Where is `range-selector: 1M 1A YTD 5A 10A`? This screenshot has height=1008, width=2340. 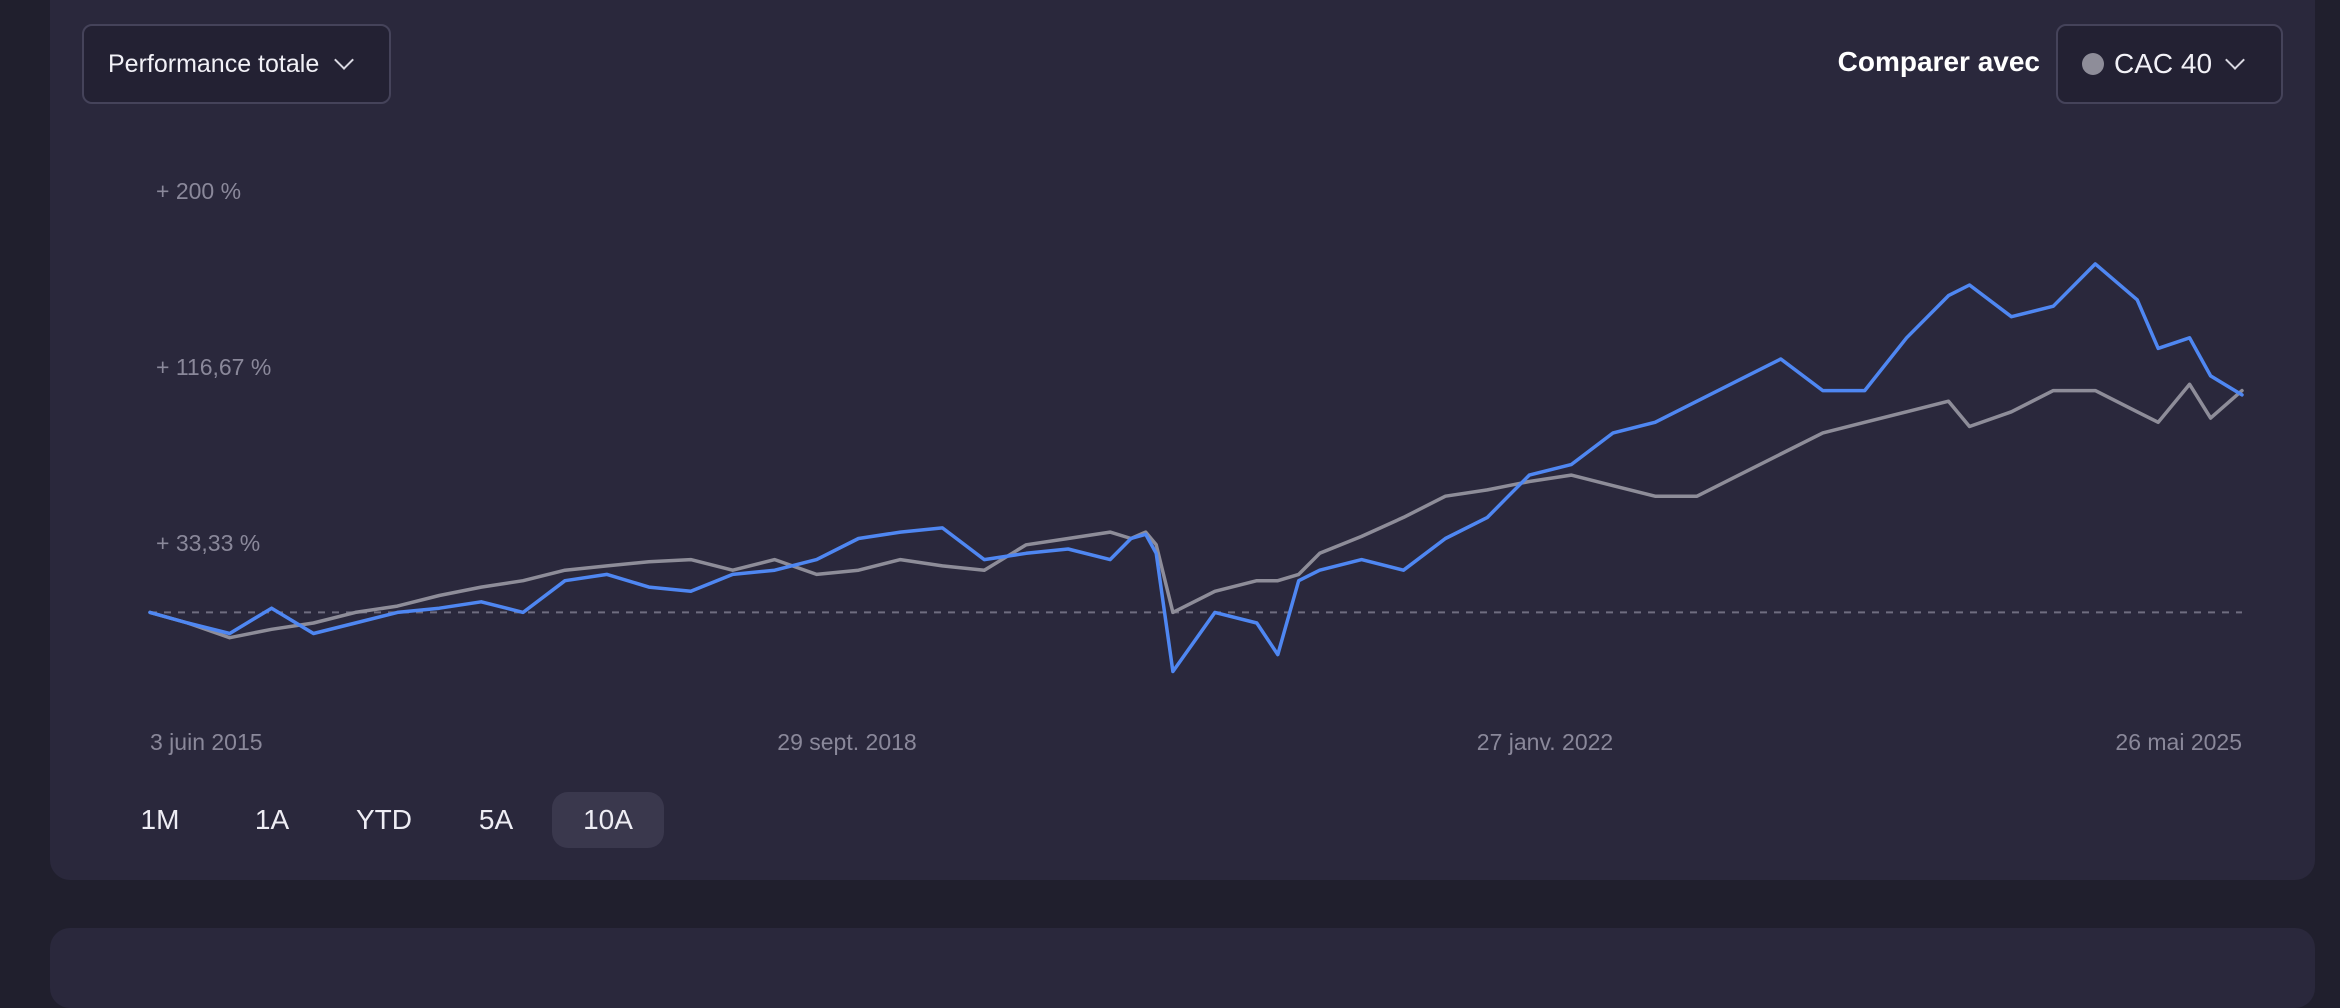
range-selector: 1M 1A YTD 5A 10A is located at coordinates (384, 820).